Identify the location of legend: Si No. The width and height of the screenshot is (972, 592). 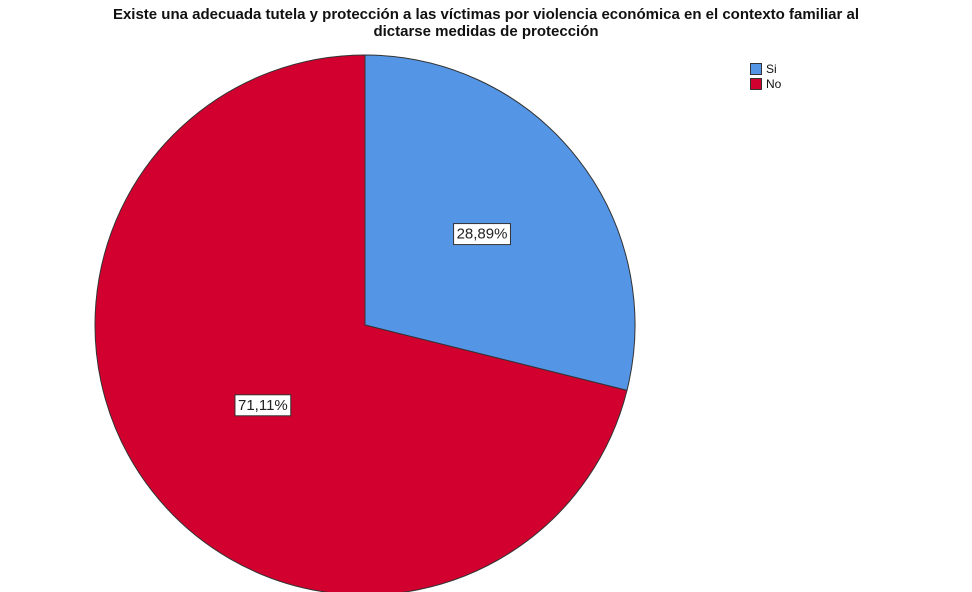
(765, 76).